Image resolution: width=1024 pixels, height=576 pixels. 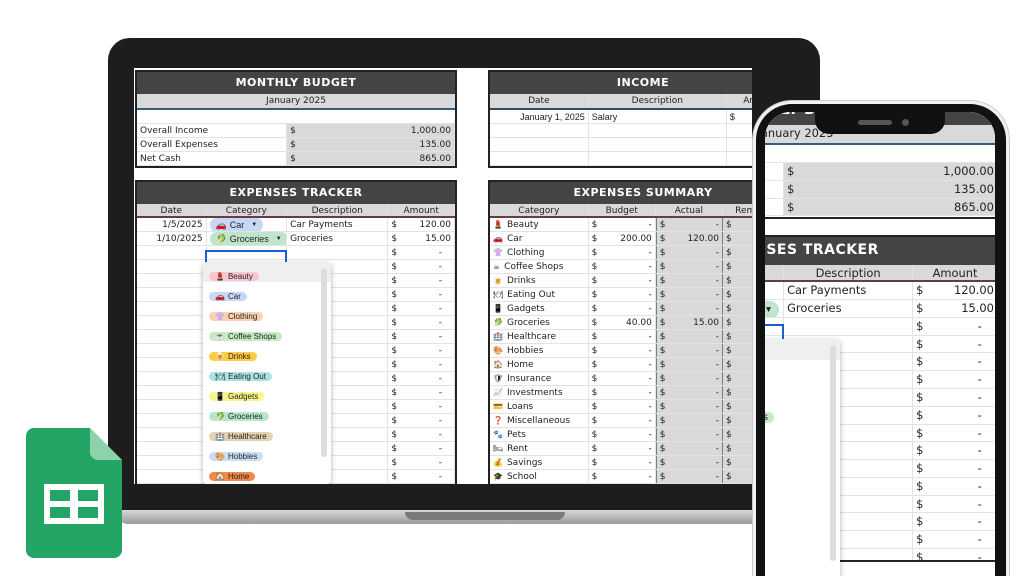 I want to click on category-chip: 🚗 Car ▼, so click(x=236, y=224).